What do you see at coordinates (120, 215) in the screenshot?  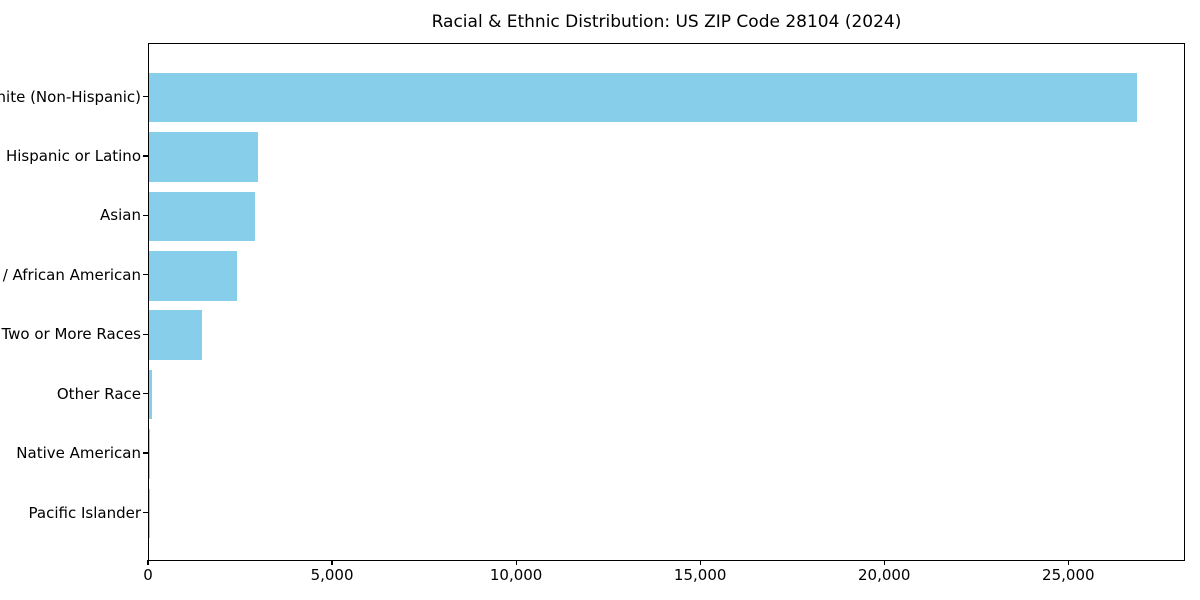 I see `y-tick-label-asian: Asian` at bounding box center [120, 215].